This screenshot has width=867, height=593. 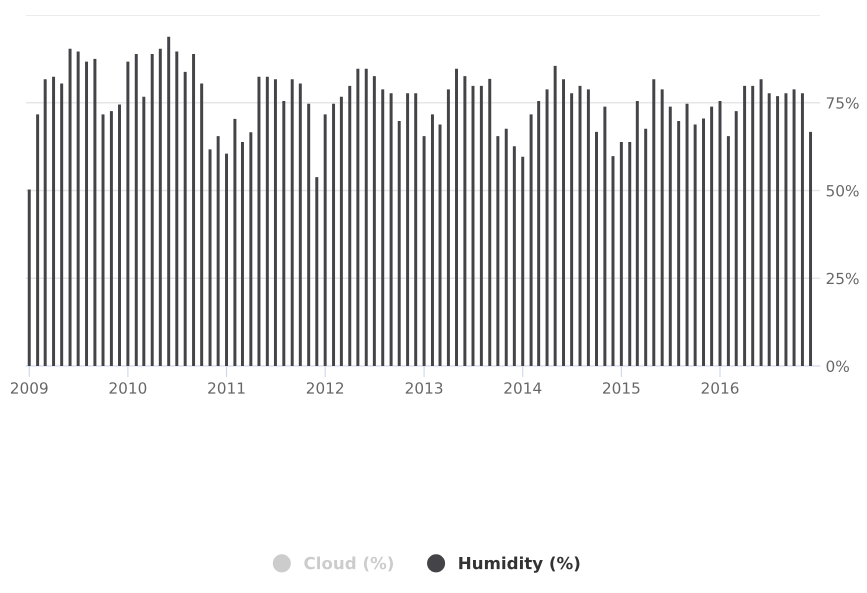 I want to click on legend-label: Humidity (%), so click(x=519, y=564).